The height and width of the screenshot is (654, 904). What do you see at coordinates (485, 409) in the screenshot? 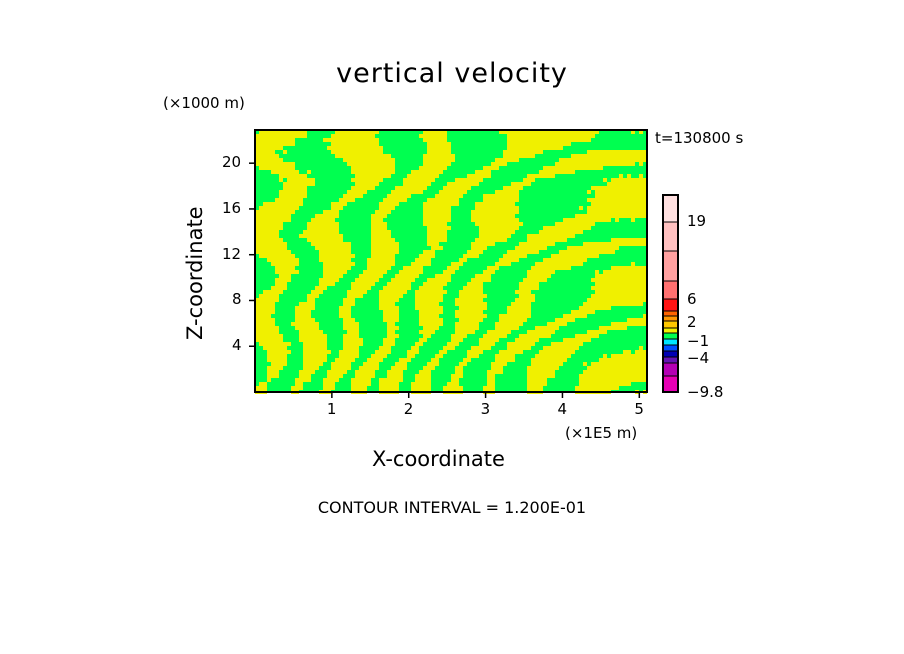
I see `x-tick-label: 3` at bounding box center [485, 409].